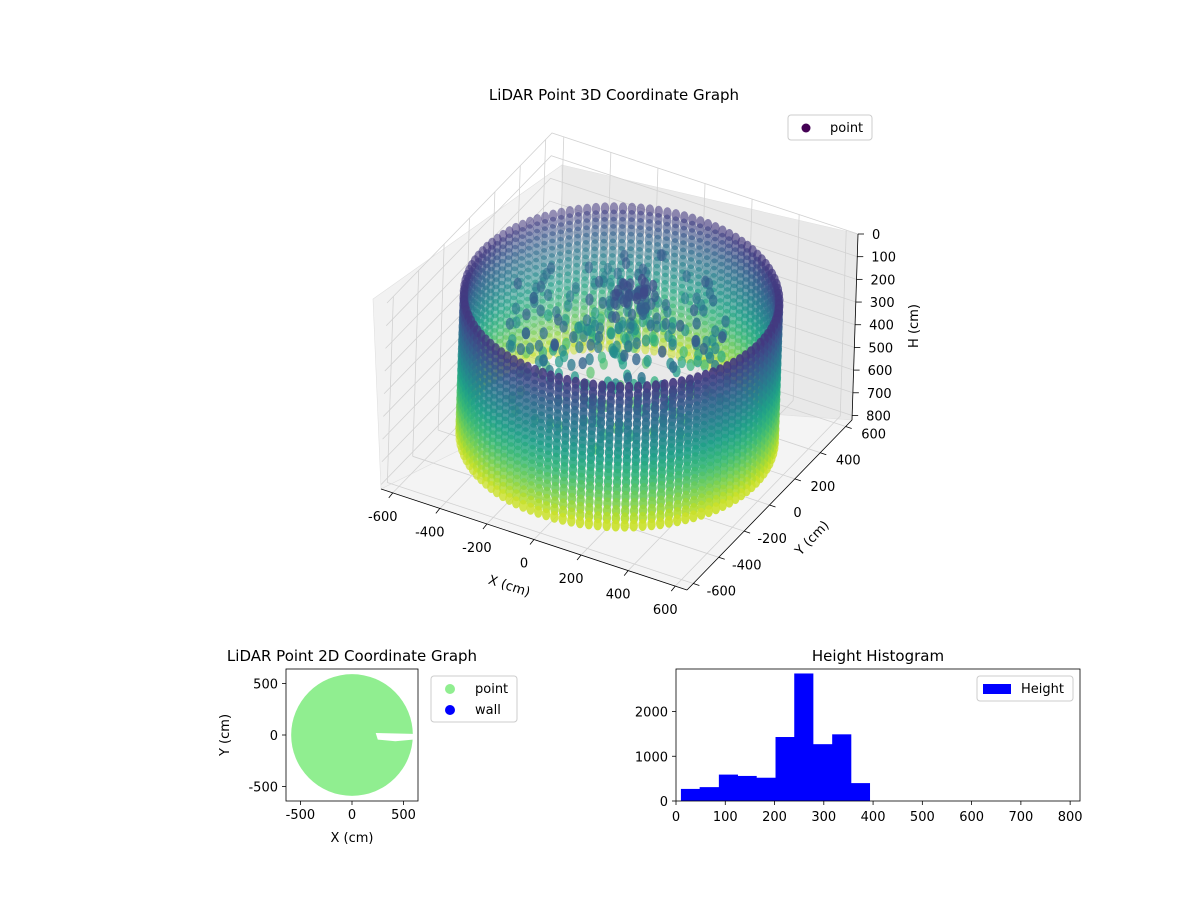  I want to click on z-tick-label-3d: 600, so click(880, 371).